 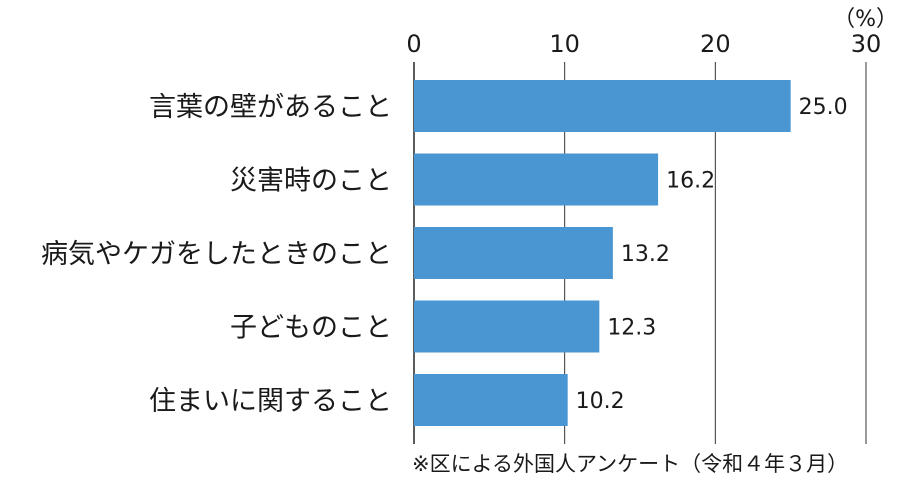 What do you see at coordinates (866, 44) in the screenshot?
I see `x-tick-label: 30` at bounding box center [866, 44].